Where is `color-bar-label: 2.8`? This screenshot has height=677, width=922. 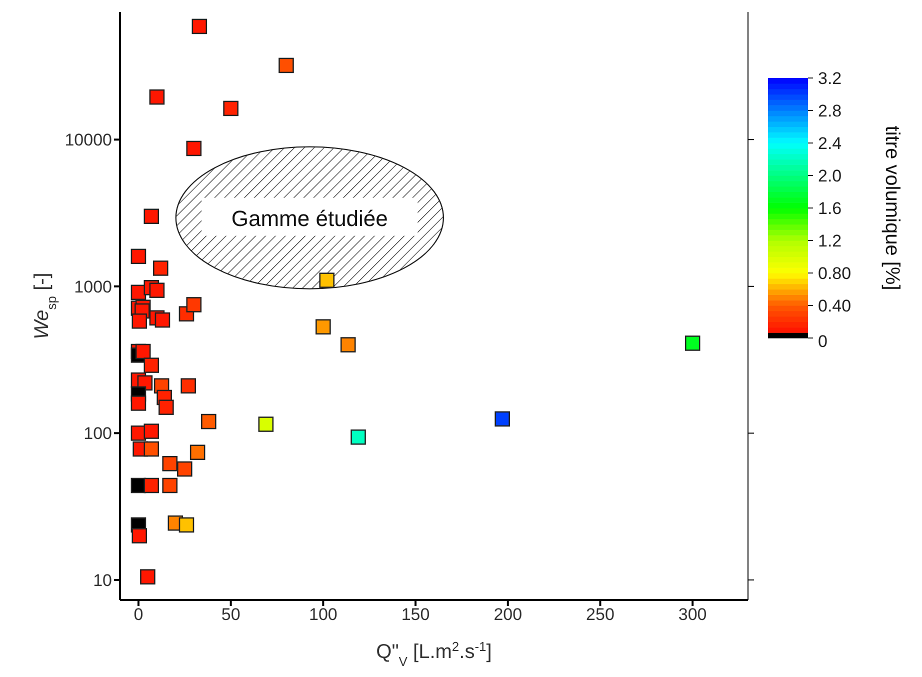
color-bar-label: 2.8 is located at coordinates (830, 111).